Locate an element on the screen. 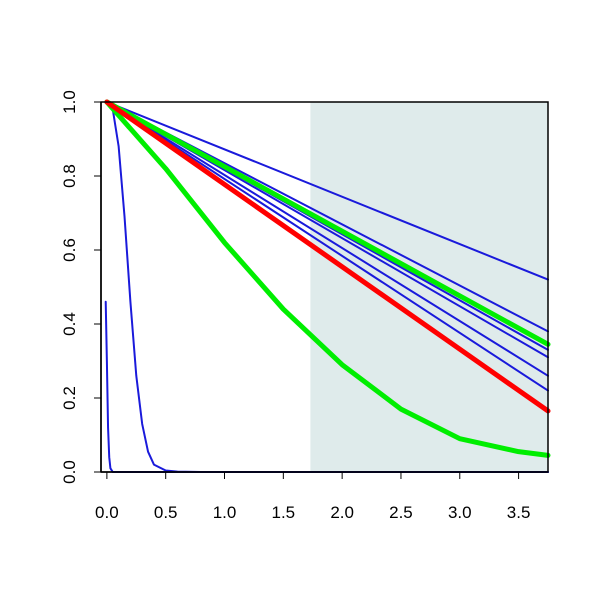 Image resolution: width=600 pixels, height=600 pixels. y-axis: 0.0 0.2 0.4 0.6 0.8 1.0 is located at coordinates (80, 287).